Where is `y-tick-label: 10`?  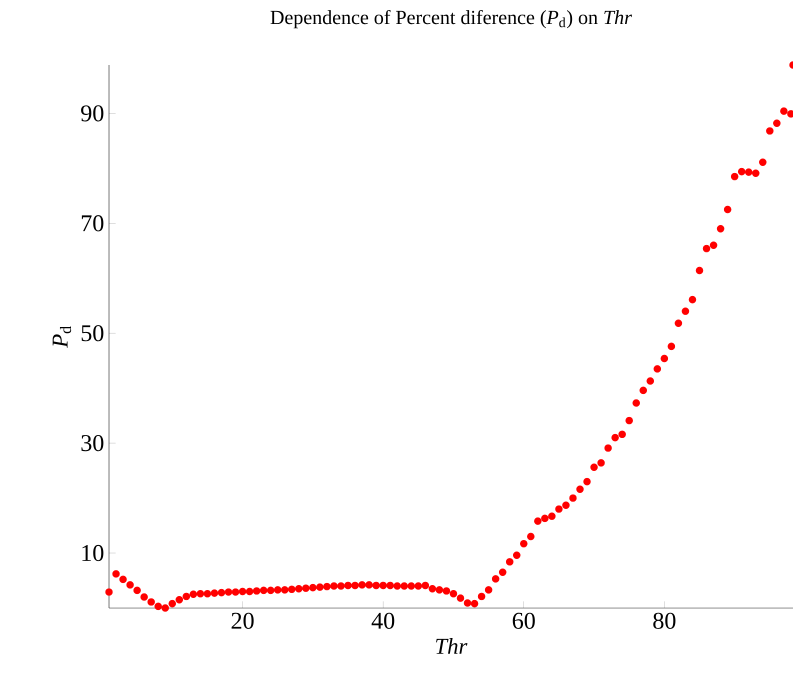
y-tick-label: 10 is located at coordinates (93, 553).